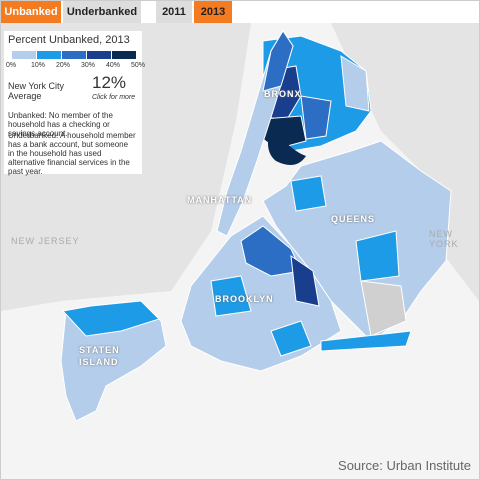  What do you see at coordinates (244, 299) in the screenshot?
I see `map-label: BROOKLYN` at bounding box center [244, 299].